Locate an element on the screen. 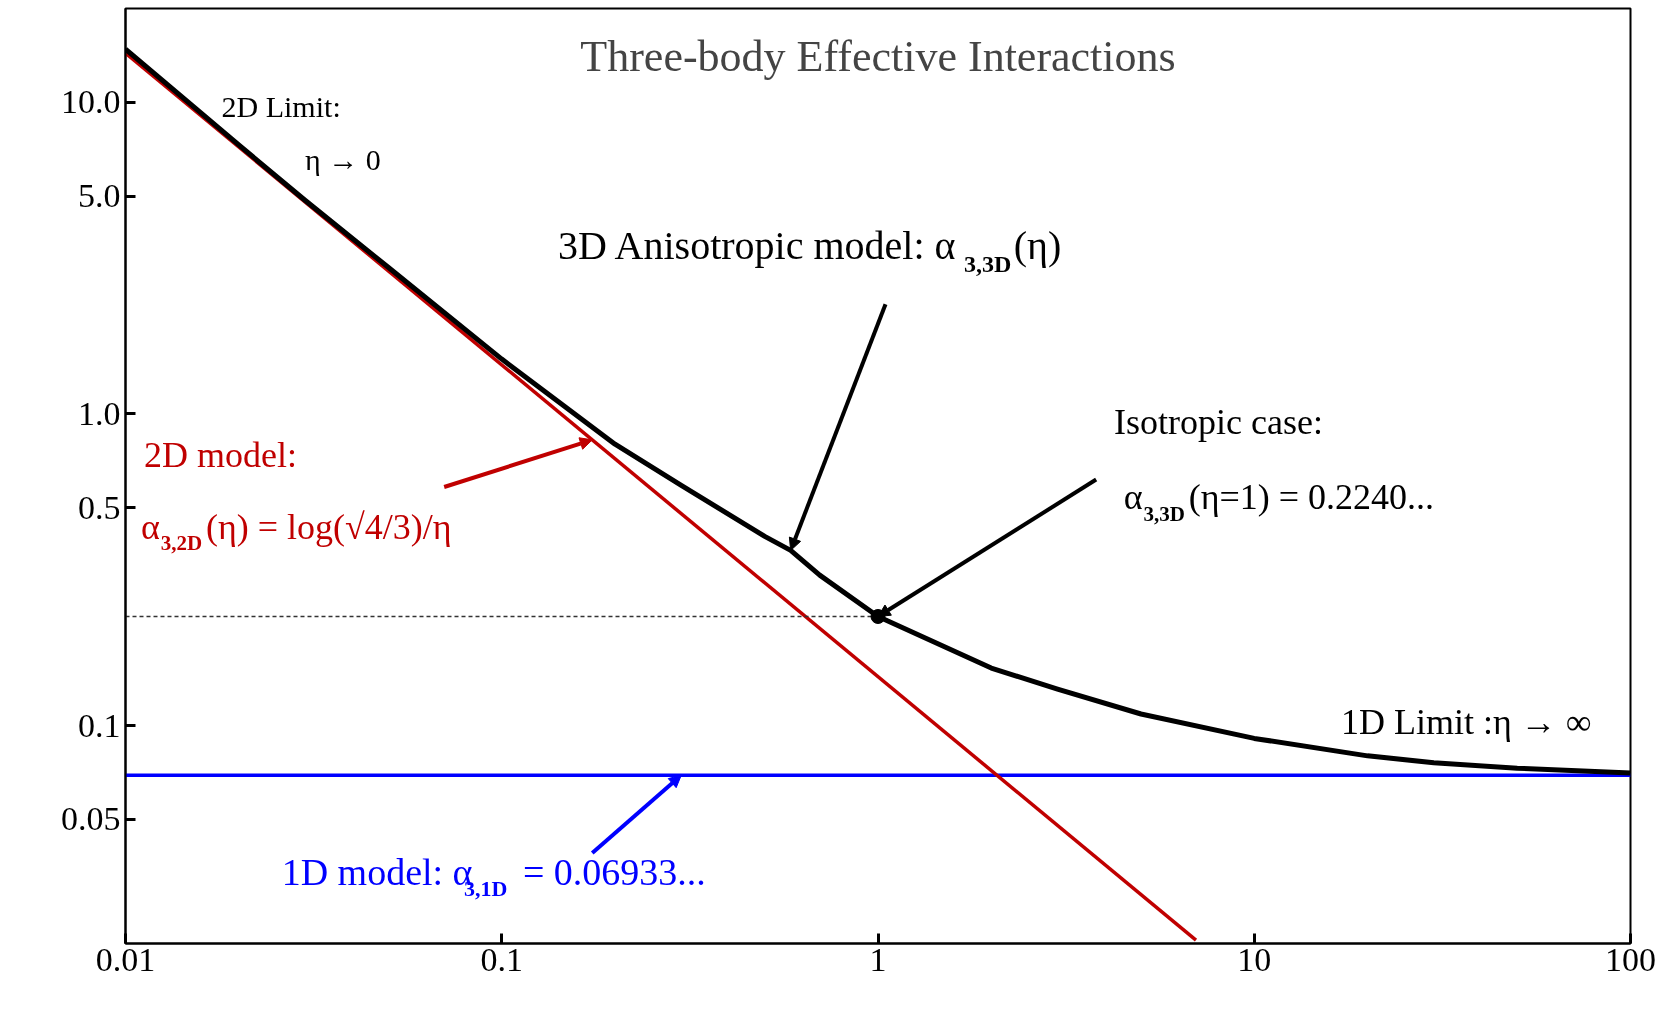 The height and width of the screenshot is (1013, 1669). y-tick-label: 0.05 is located at coordinates (91, 819).